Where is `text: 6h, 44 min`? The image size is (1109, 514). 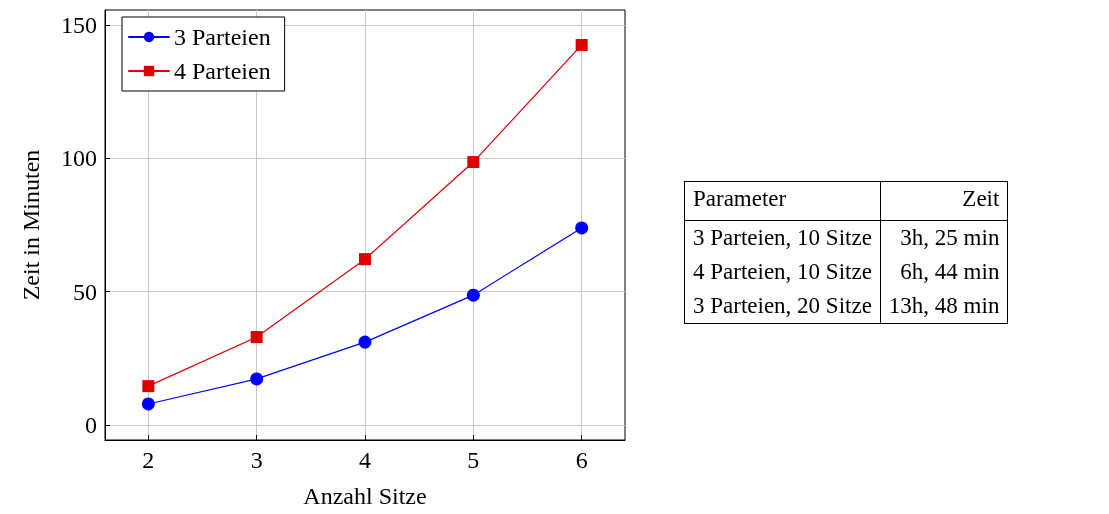 text: 6h, 44 min is located at coordinates (950, 272).